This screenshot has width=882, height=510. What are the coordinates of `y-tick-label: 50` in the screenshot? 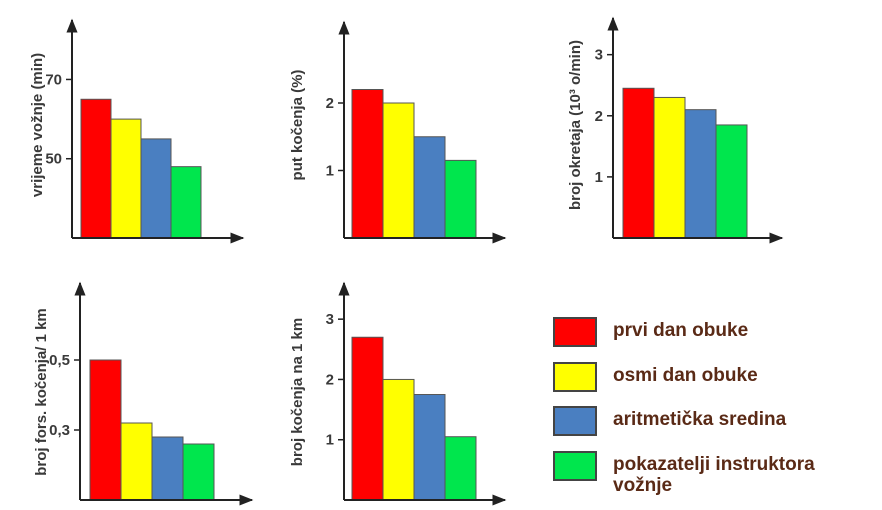 It's located at (53, 159).